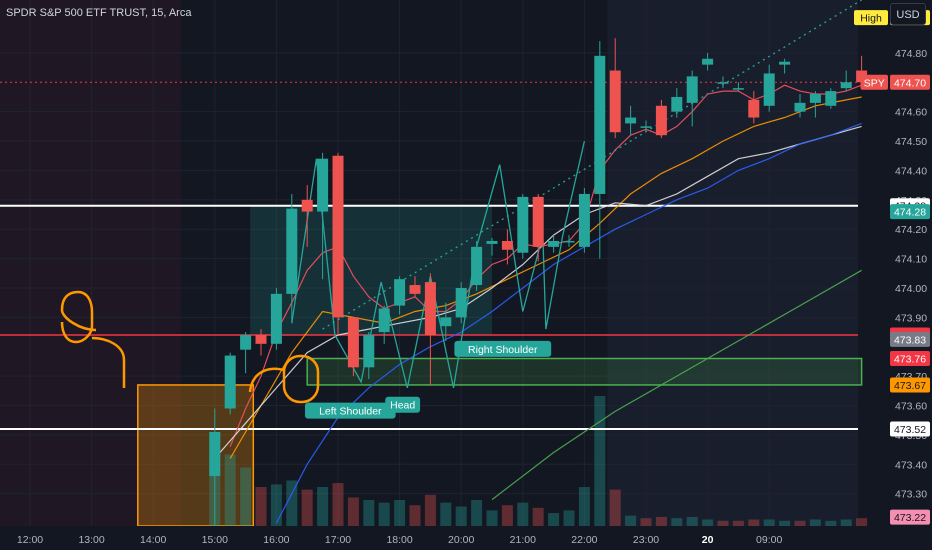 The width and height of the screenshot is (932, 550). What do you see at coordinates (911, 230) in the screenshot?
I see `price-tick-label: 474.20` at bounding box center [911, 230].